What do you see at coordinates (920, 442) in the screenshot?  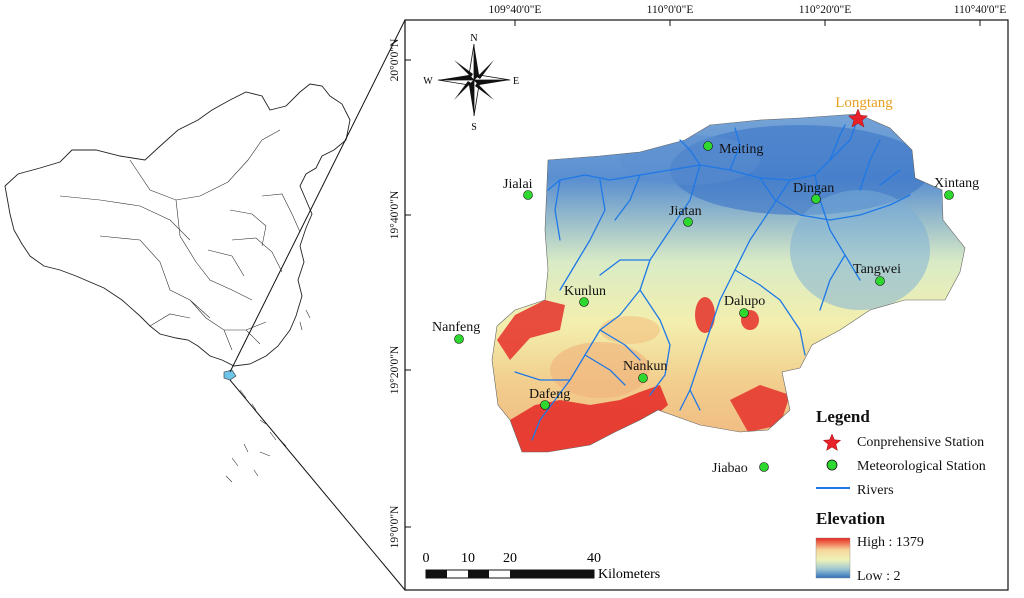 I see `legend-item-comprehensive: Conprehensive Station` at bounding box center [920, 442].